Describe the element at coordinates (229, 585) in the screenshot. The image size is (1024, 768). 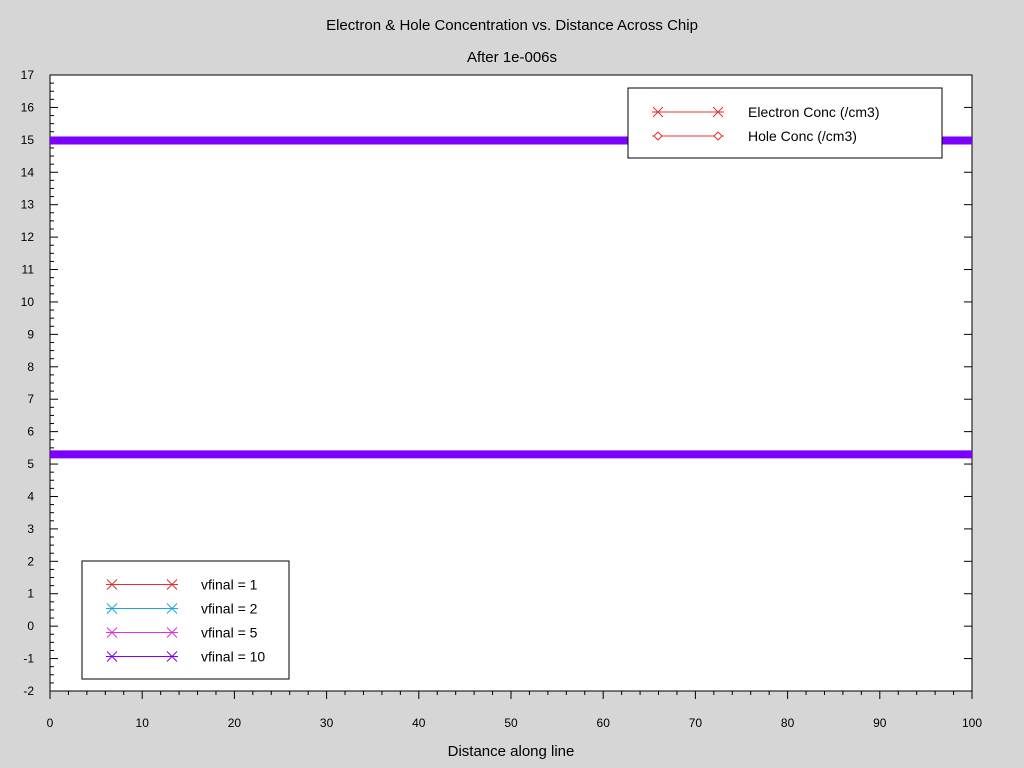
I see `legend-entry-label: vfinal = 1` at that location.